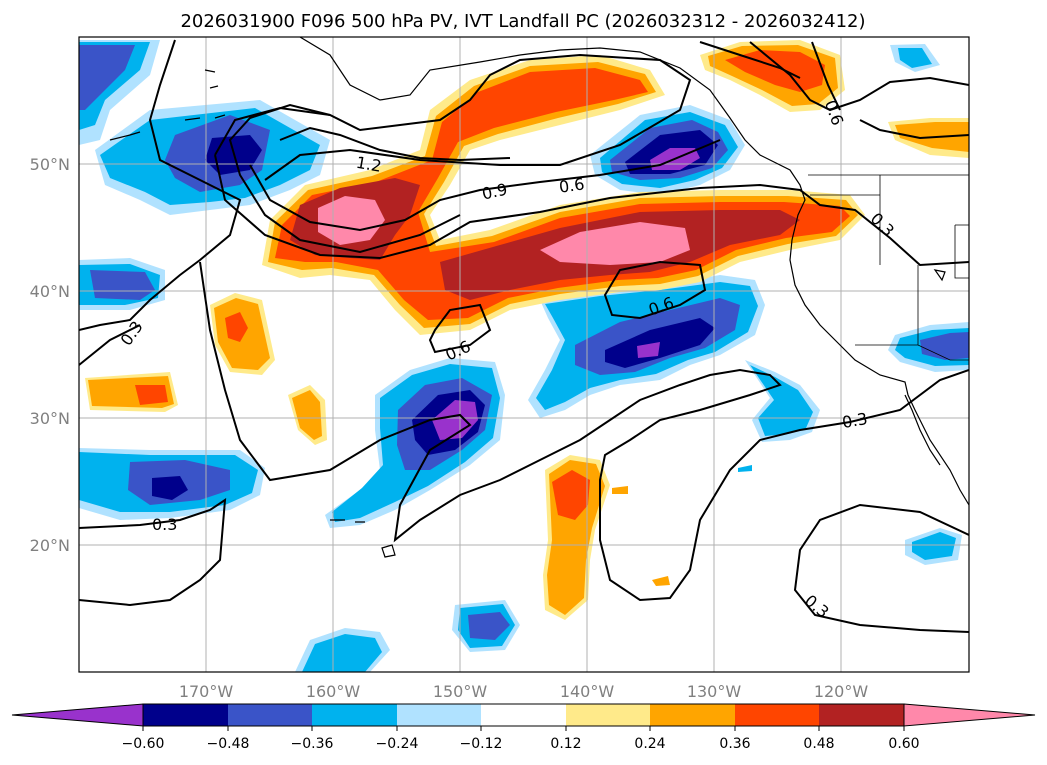 This screenshot has width=1047, height=765. Describe the element at coordinates (841, 691) in the screenshot. I see `lon-label: 120°W` at that location.